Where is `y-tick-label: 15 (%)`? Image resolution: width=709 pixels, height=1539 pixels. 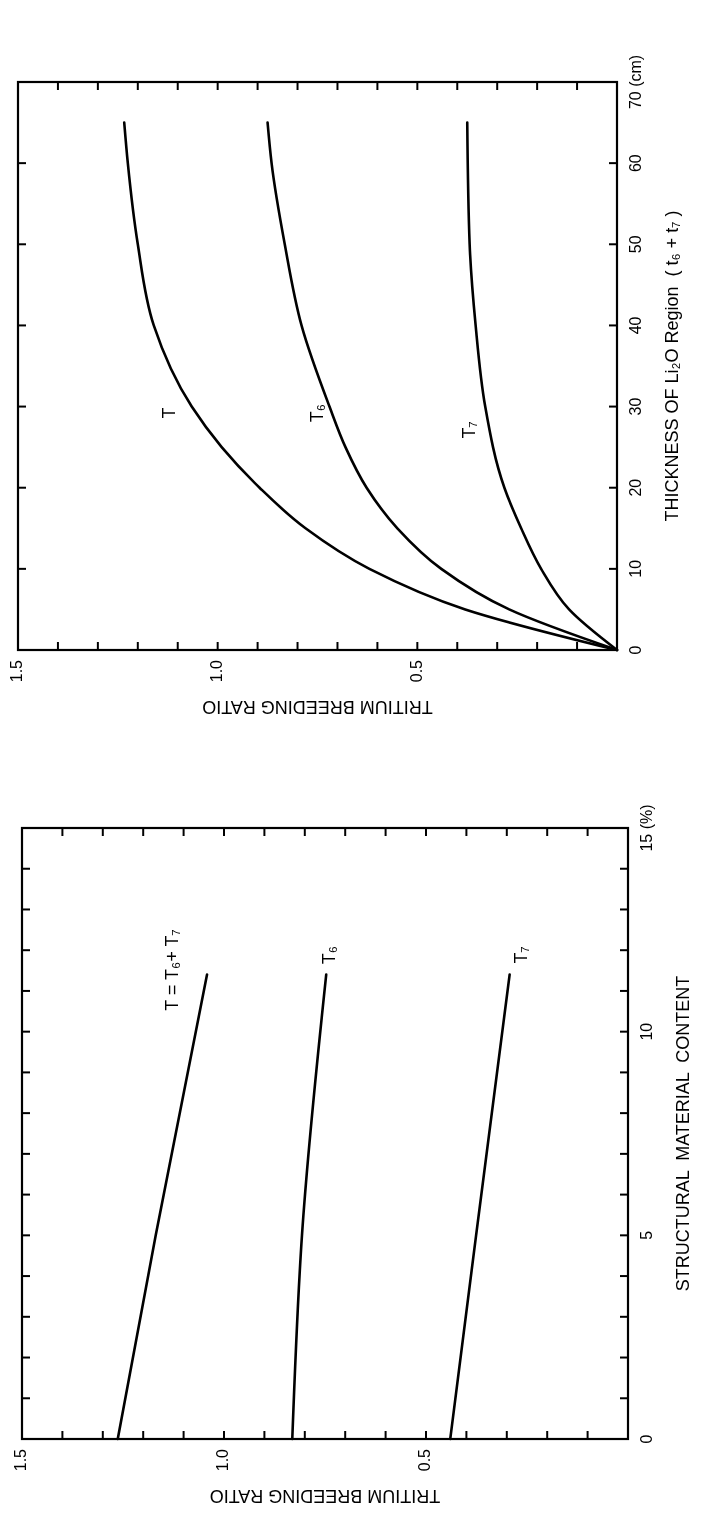 y-tick-label: 15 (%) is located at coordinates (647, 828).